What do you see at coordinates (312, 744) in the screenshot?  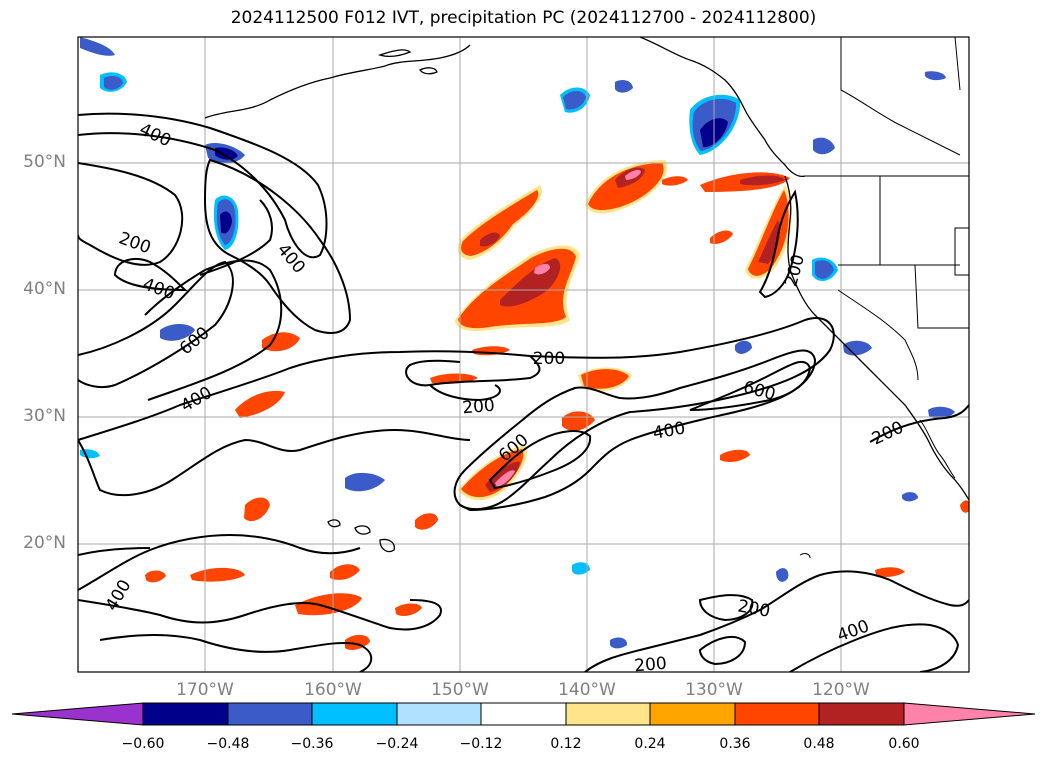 I see `colorbar-tick-label: −0.36` at bounding box center [312, 744].